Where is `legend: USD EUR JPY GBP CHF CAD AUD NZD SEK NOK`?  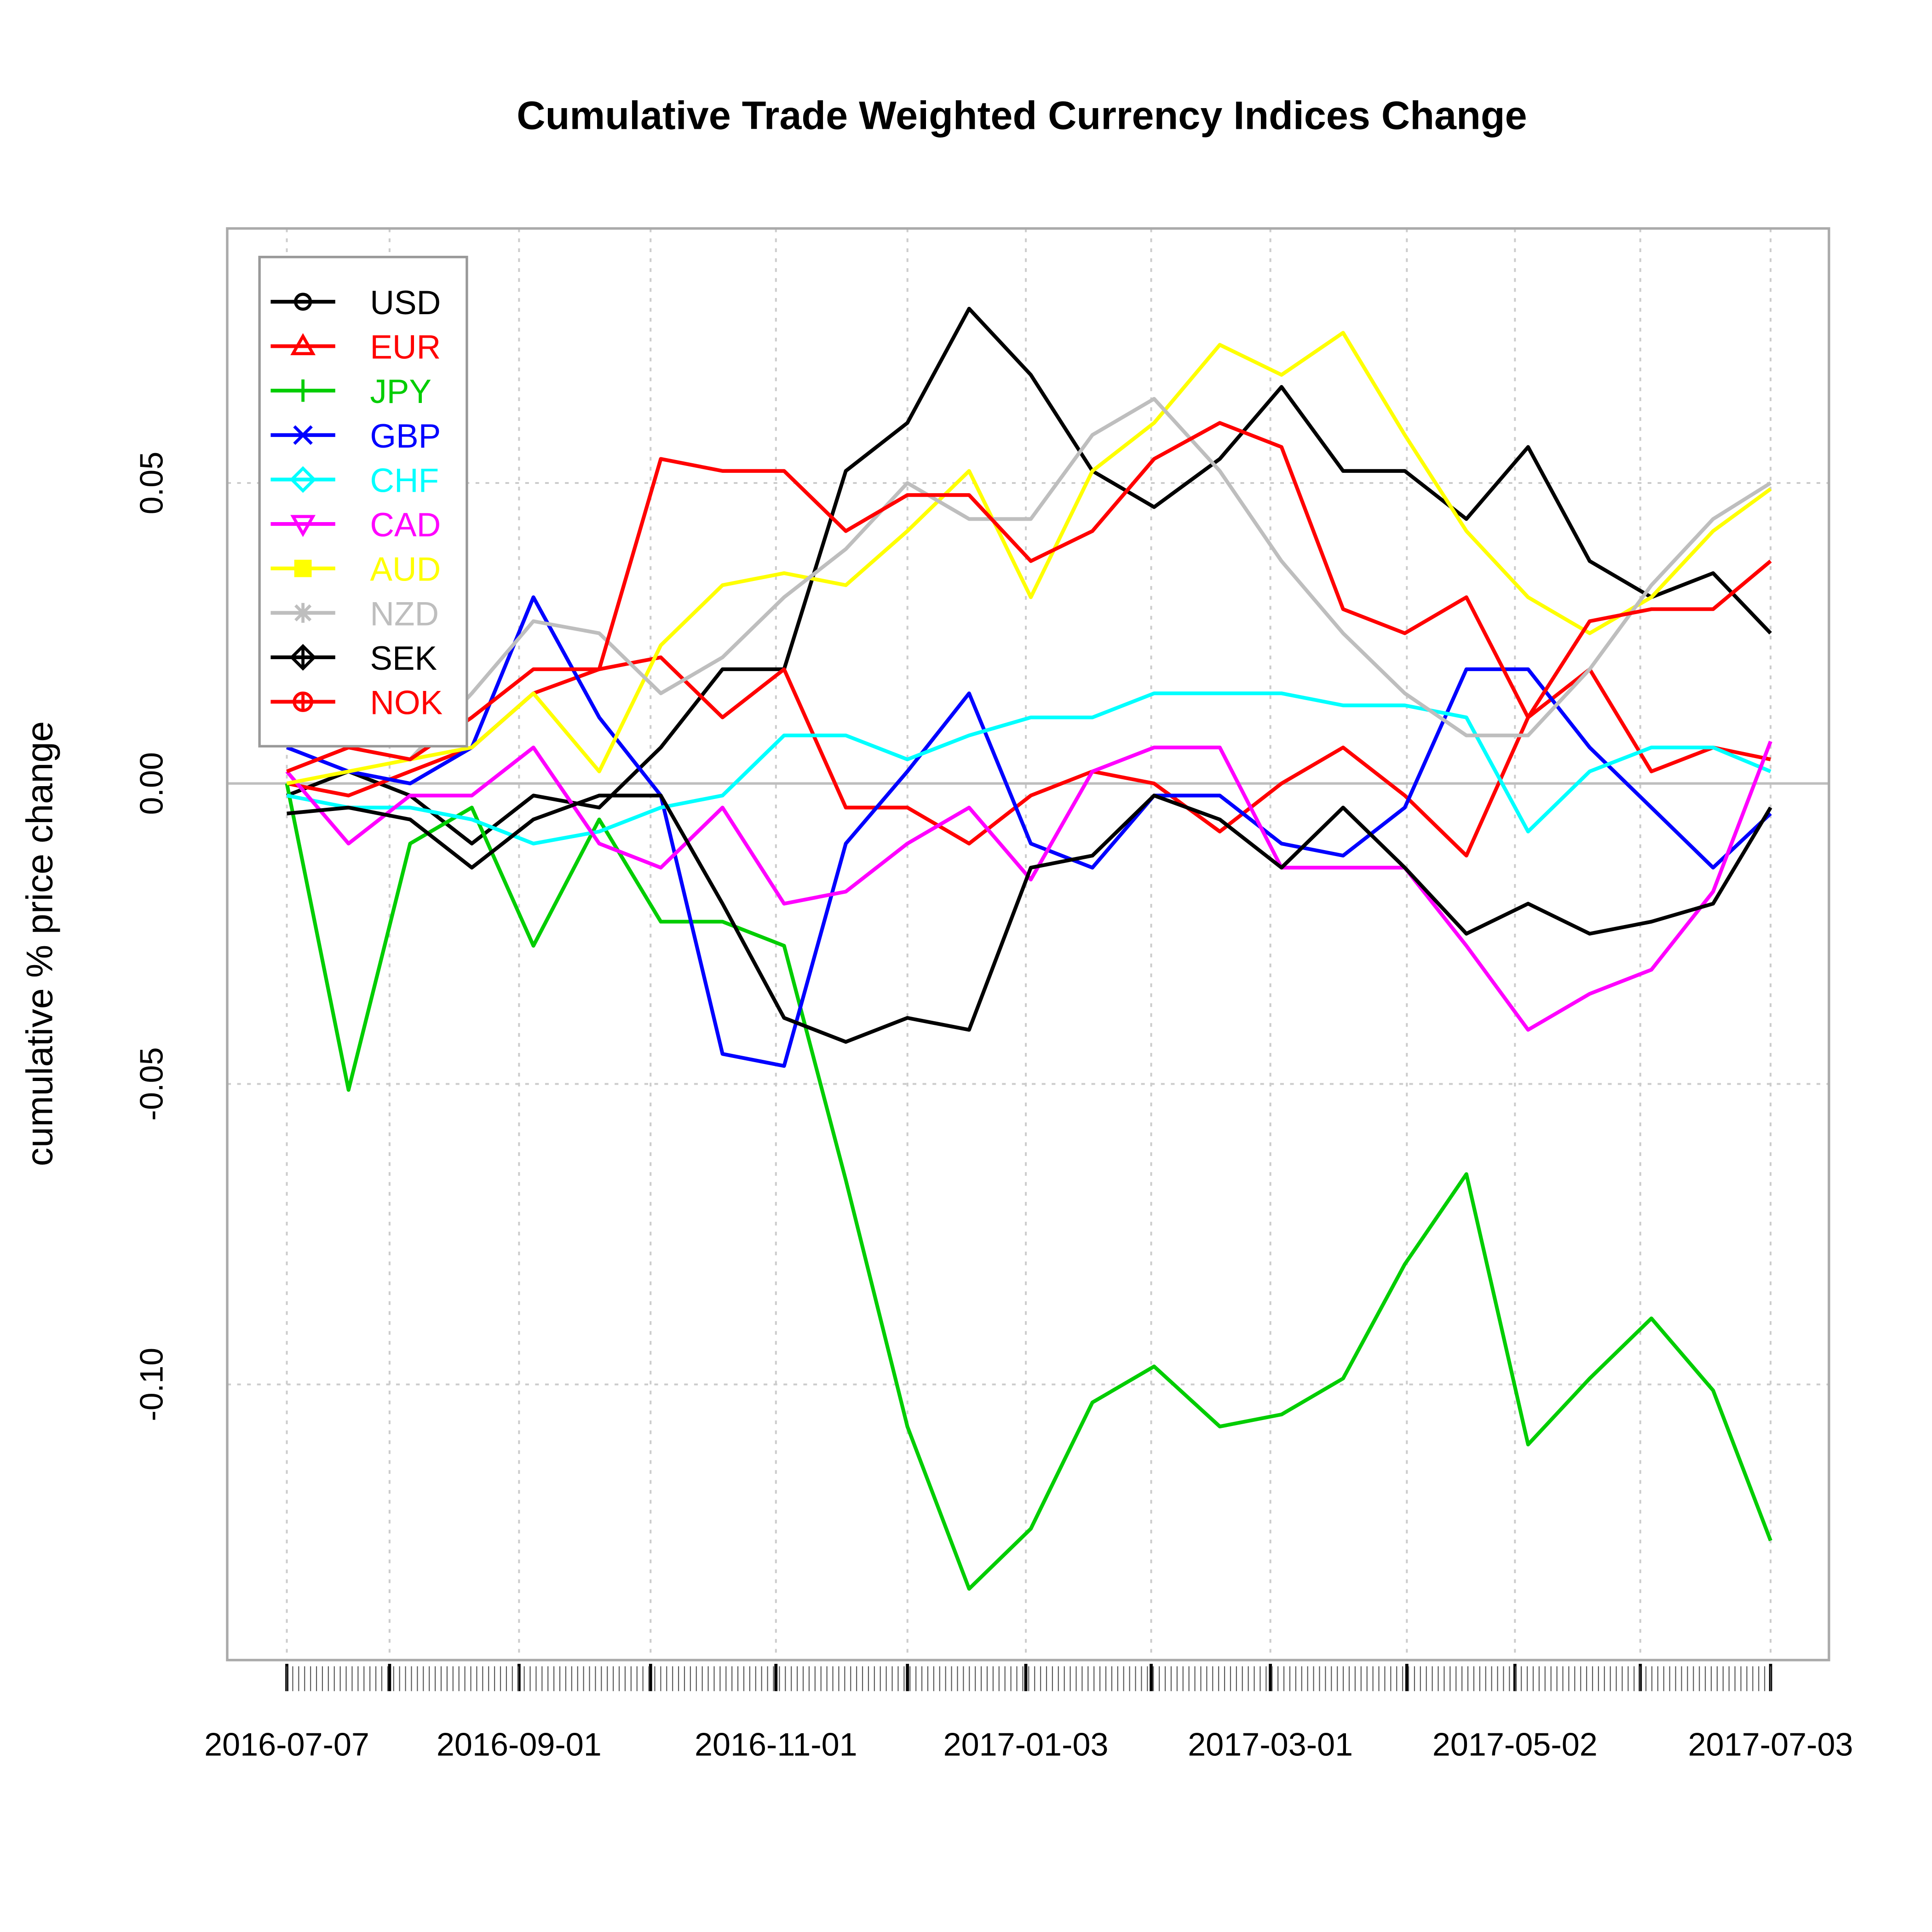 legend: USD EUR JPY GBP CHF CAD AUD NZD SEK NOK is located at coordinates (363, 502).